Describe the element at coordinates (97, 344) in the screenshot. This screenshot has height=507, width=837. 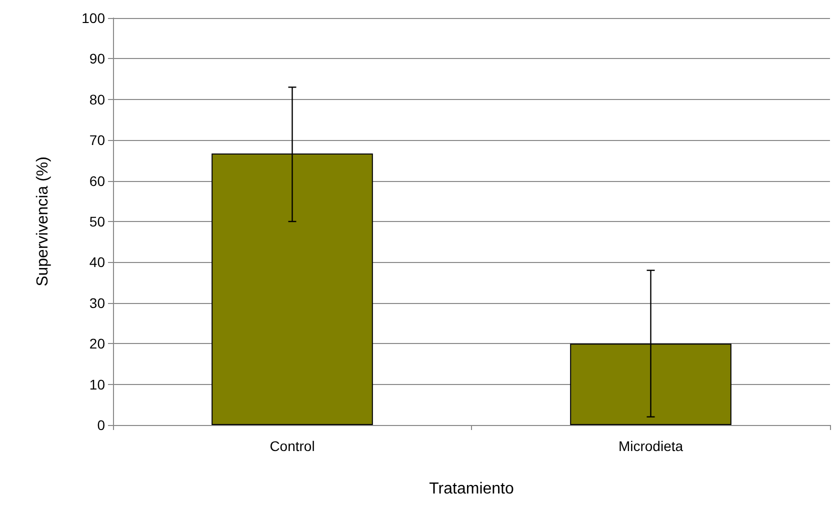
I see `y-tick-label: 20` at that location.